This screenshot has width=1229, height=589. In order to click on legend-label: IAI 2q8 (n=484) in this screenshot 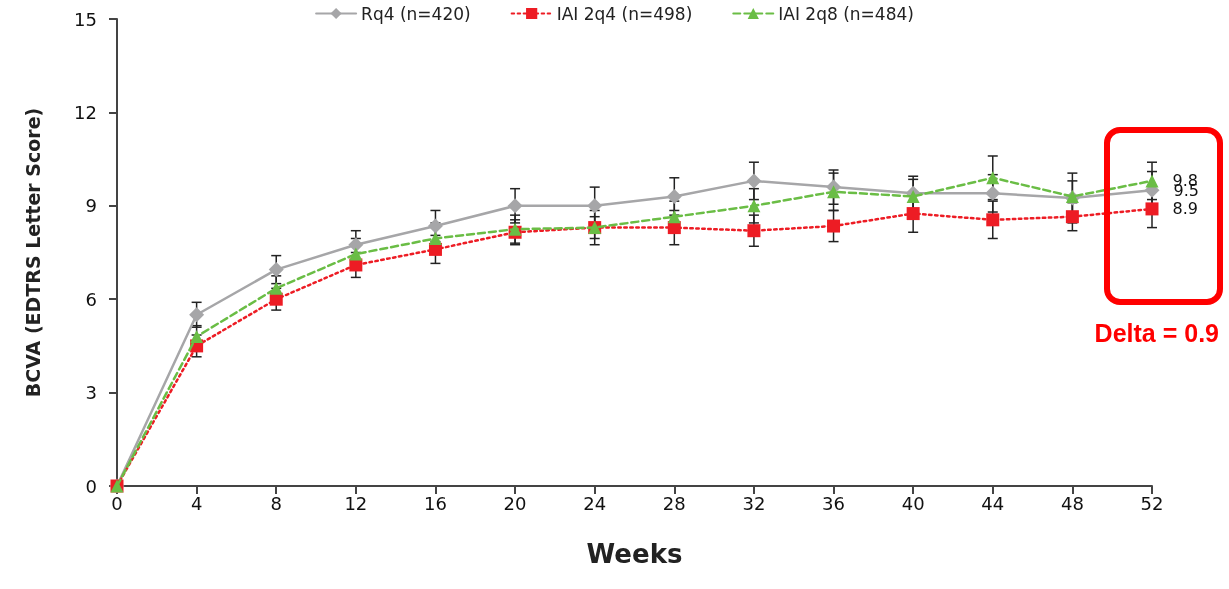, I will do `click(846, 13)`.